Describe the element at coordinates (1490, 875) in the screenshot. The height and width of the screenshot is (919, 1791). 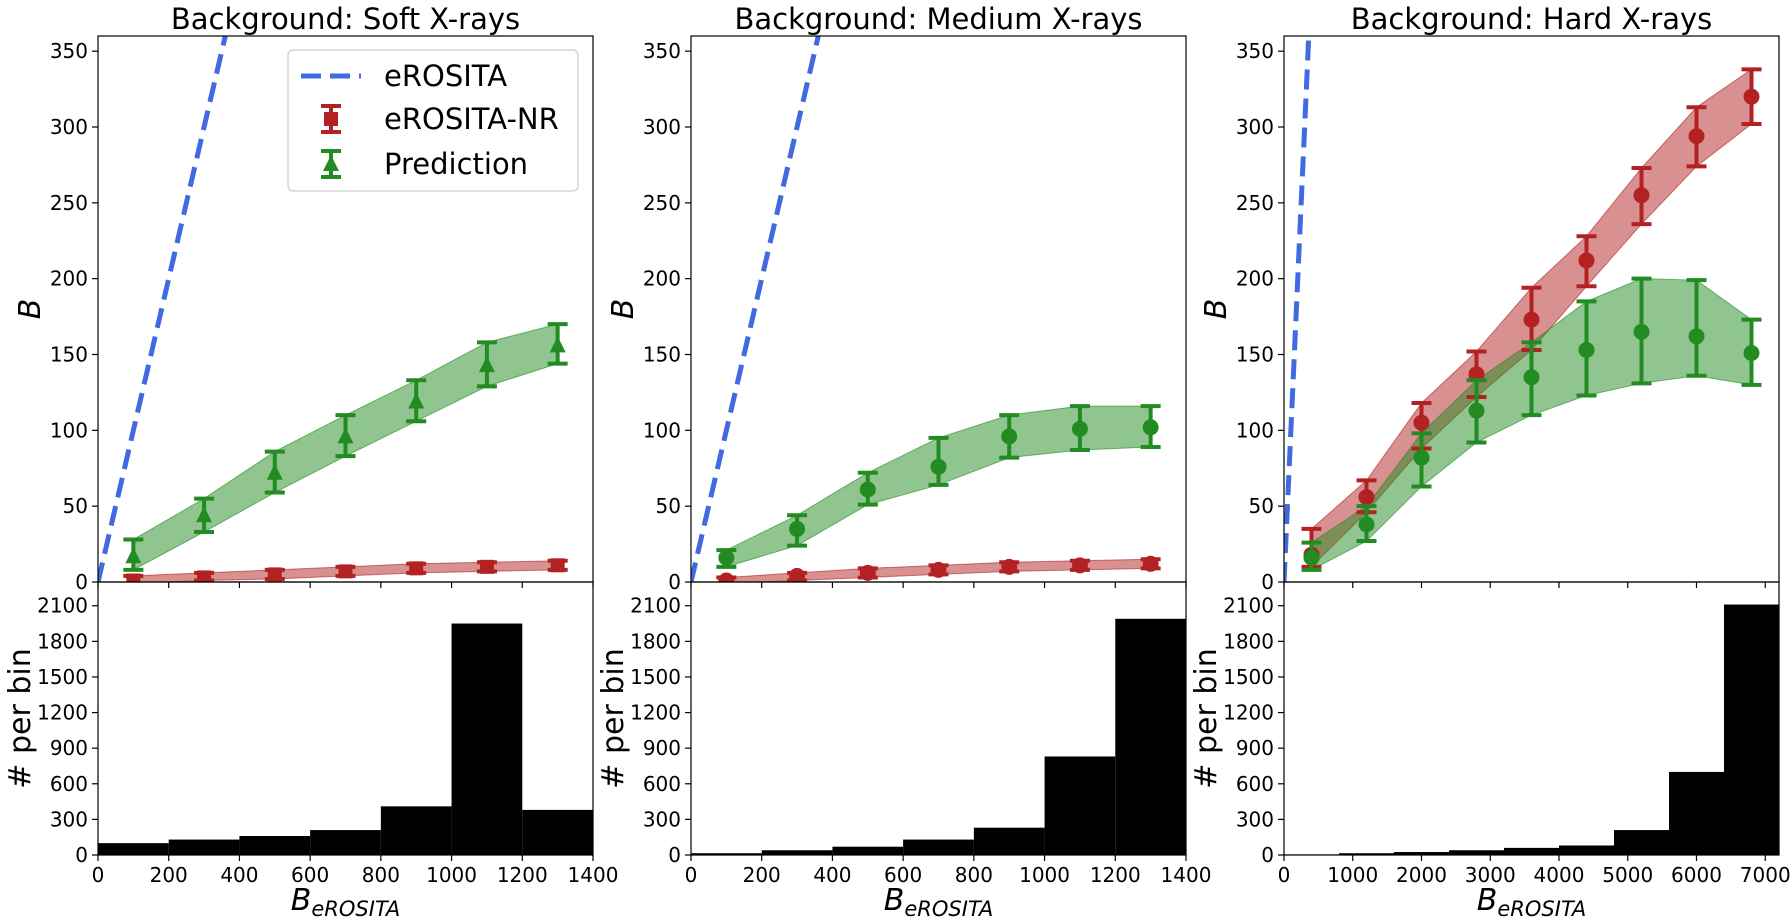
I see `x-tick-label: 3000` at that location.